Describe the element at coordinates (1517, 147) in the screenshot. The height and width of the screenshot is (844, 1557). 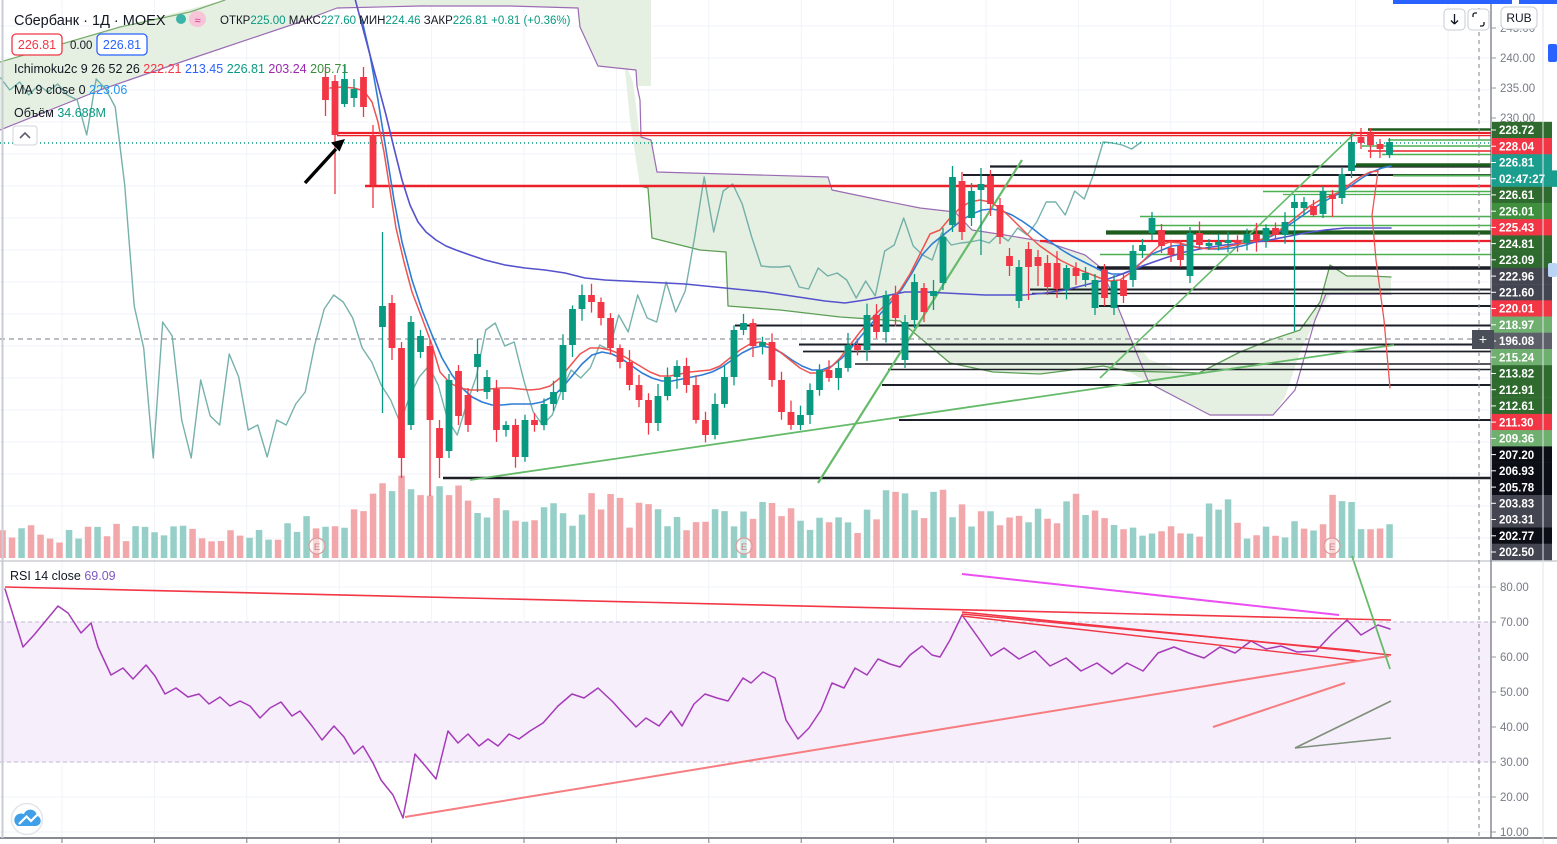
I see `svg-text: 228.04` at that location.